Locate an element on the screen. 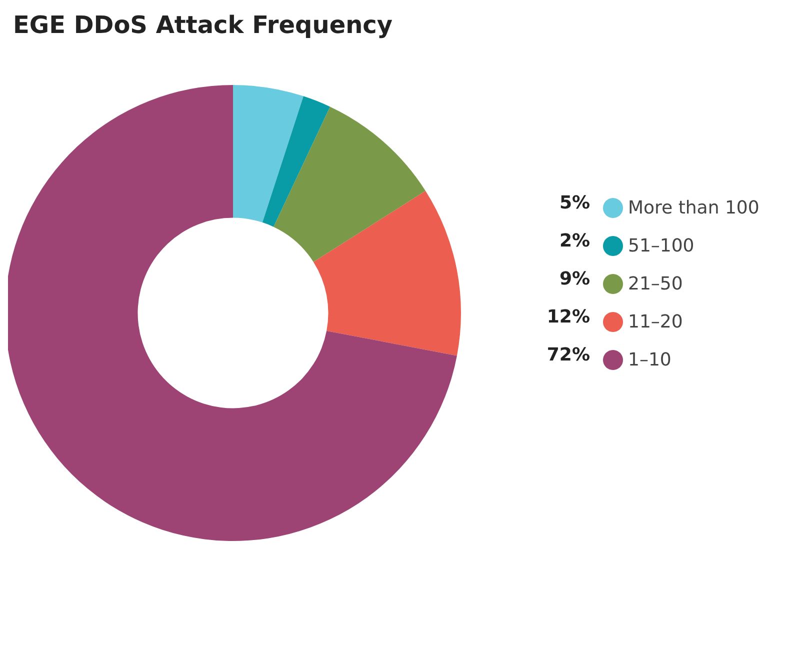 This screenshot has width=790, height=651. legend-label: 21–50 is located at coordinates (655, 284).